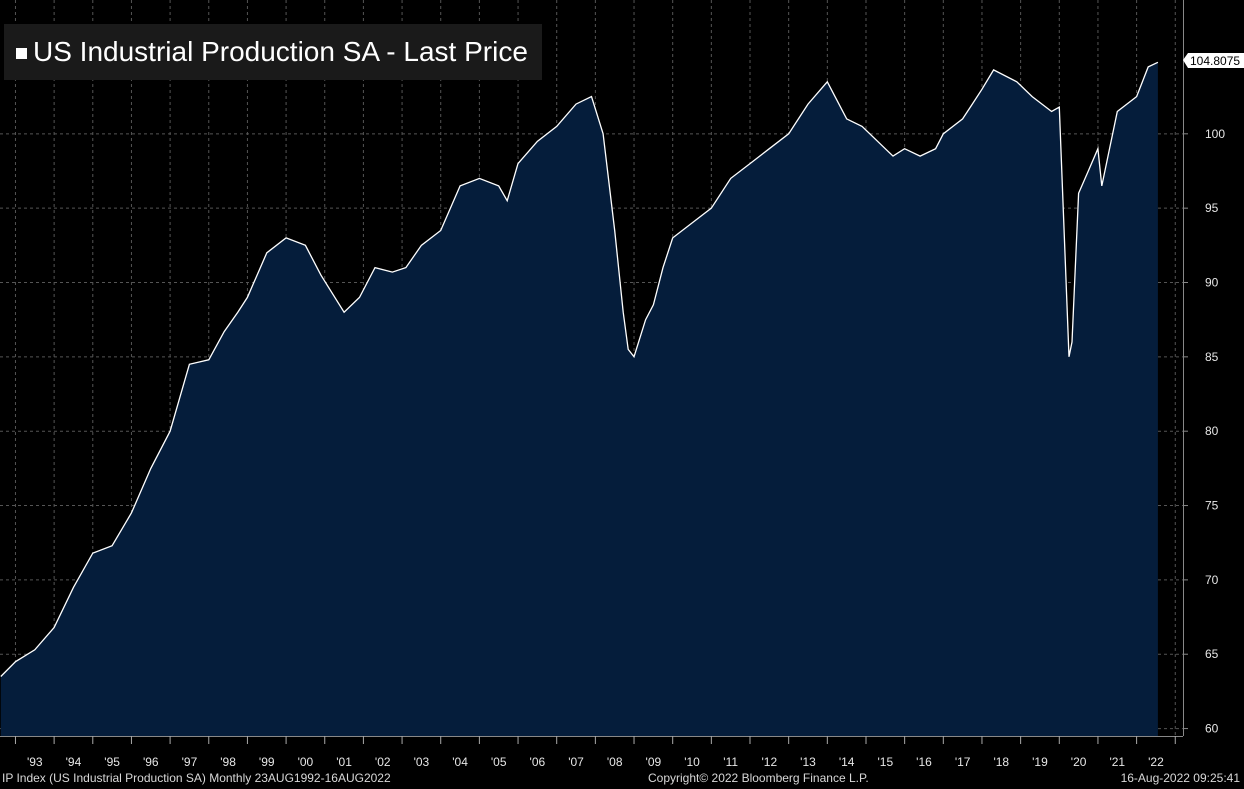 This screenshot has height=789, width=1244. I want to click on x-tick-label: '99, so click(267, 762).